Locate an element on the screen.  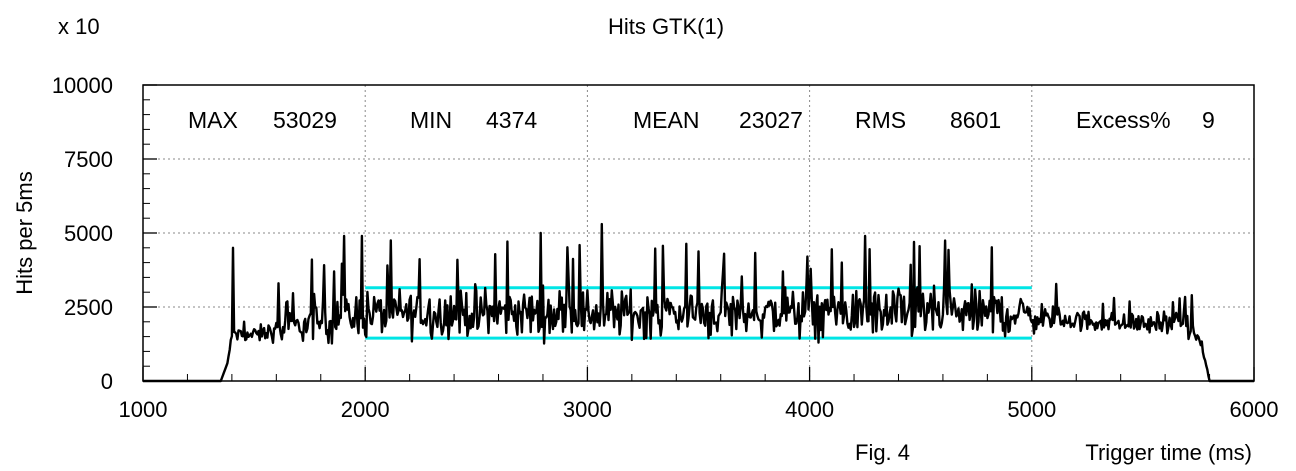
stat-label: MAX is located at coordinates (213, 120).